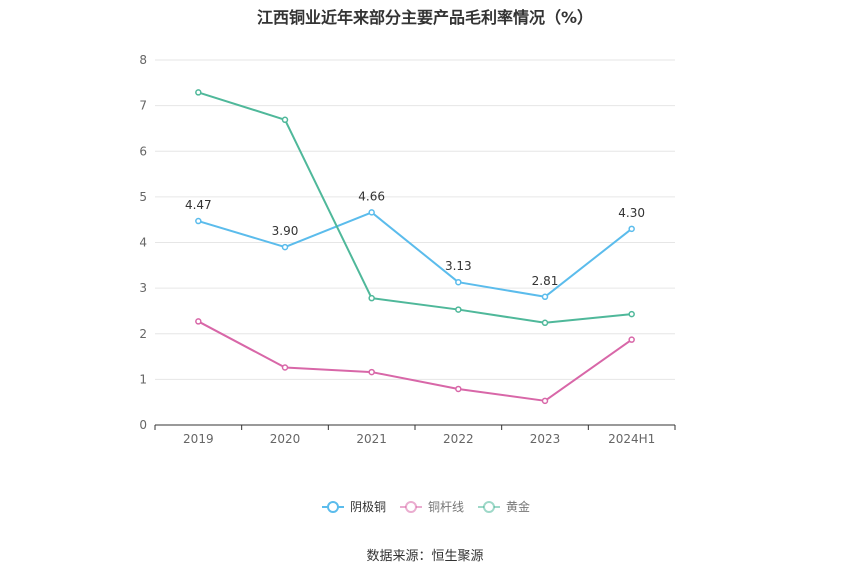  What do you see at coordinates (545, 439) in the screenshot?
I see `x-tick-label: 2023` at bounding box center [545, 439].